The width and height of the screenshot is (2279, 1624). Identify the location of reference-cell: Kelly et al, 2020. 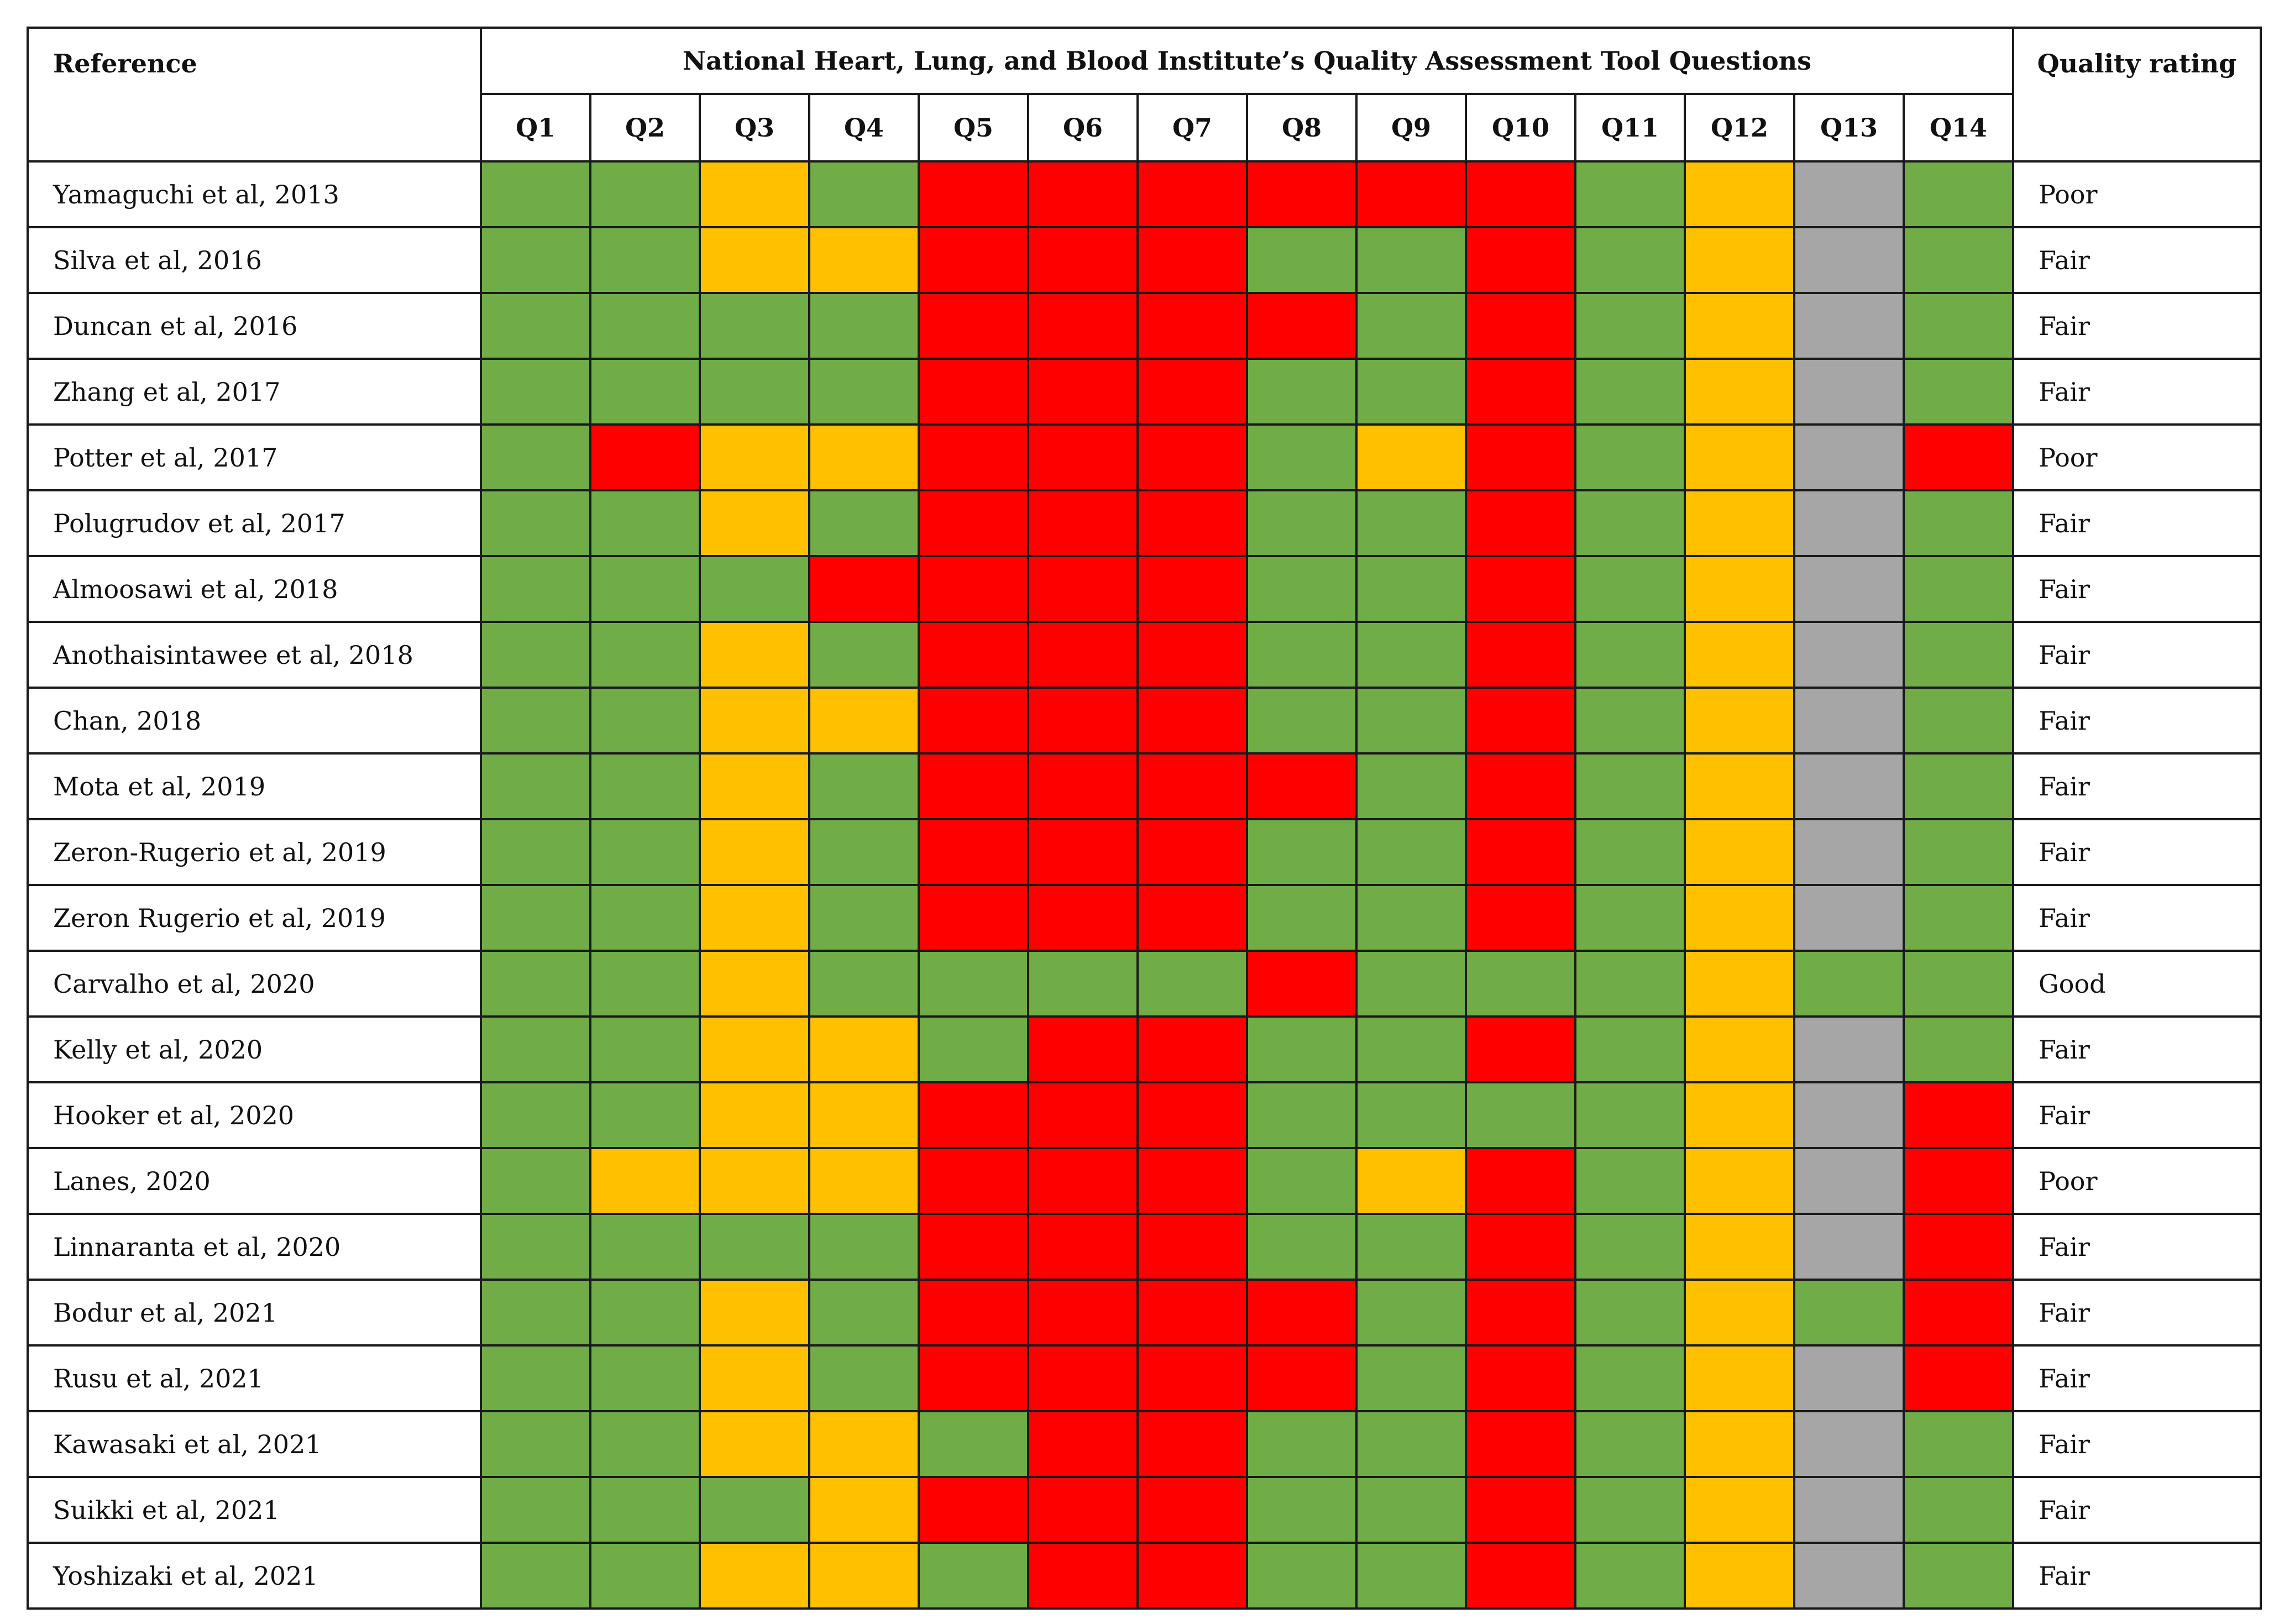
(254, 1049).